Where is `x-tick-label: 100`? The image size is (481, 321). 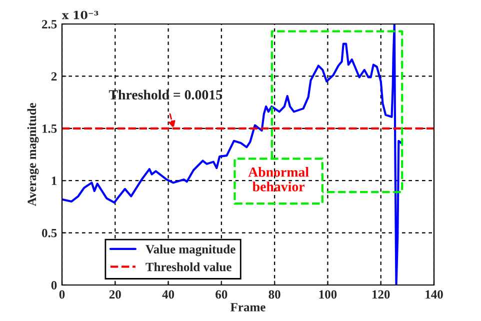
x-tick-label: 100 is located at coordinates (328, 294).